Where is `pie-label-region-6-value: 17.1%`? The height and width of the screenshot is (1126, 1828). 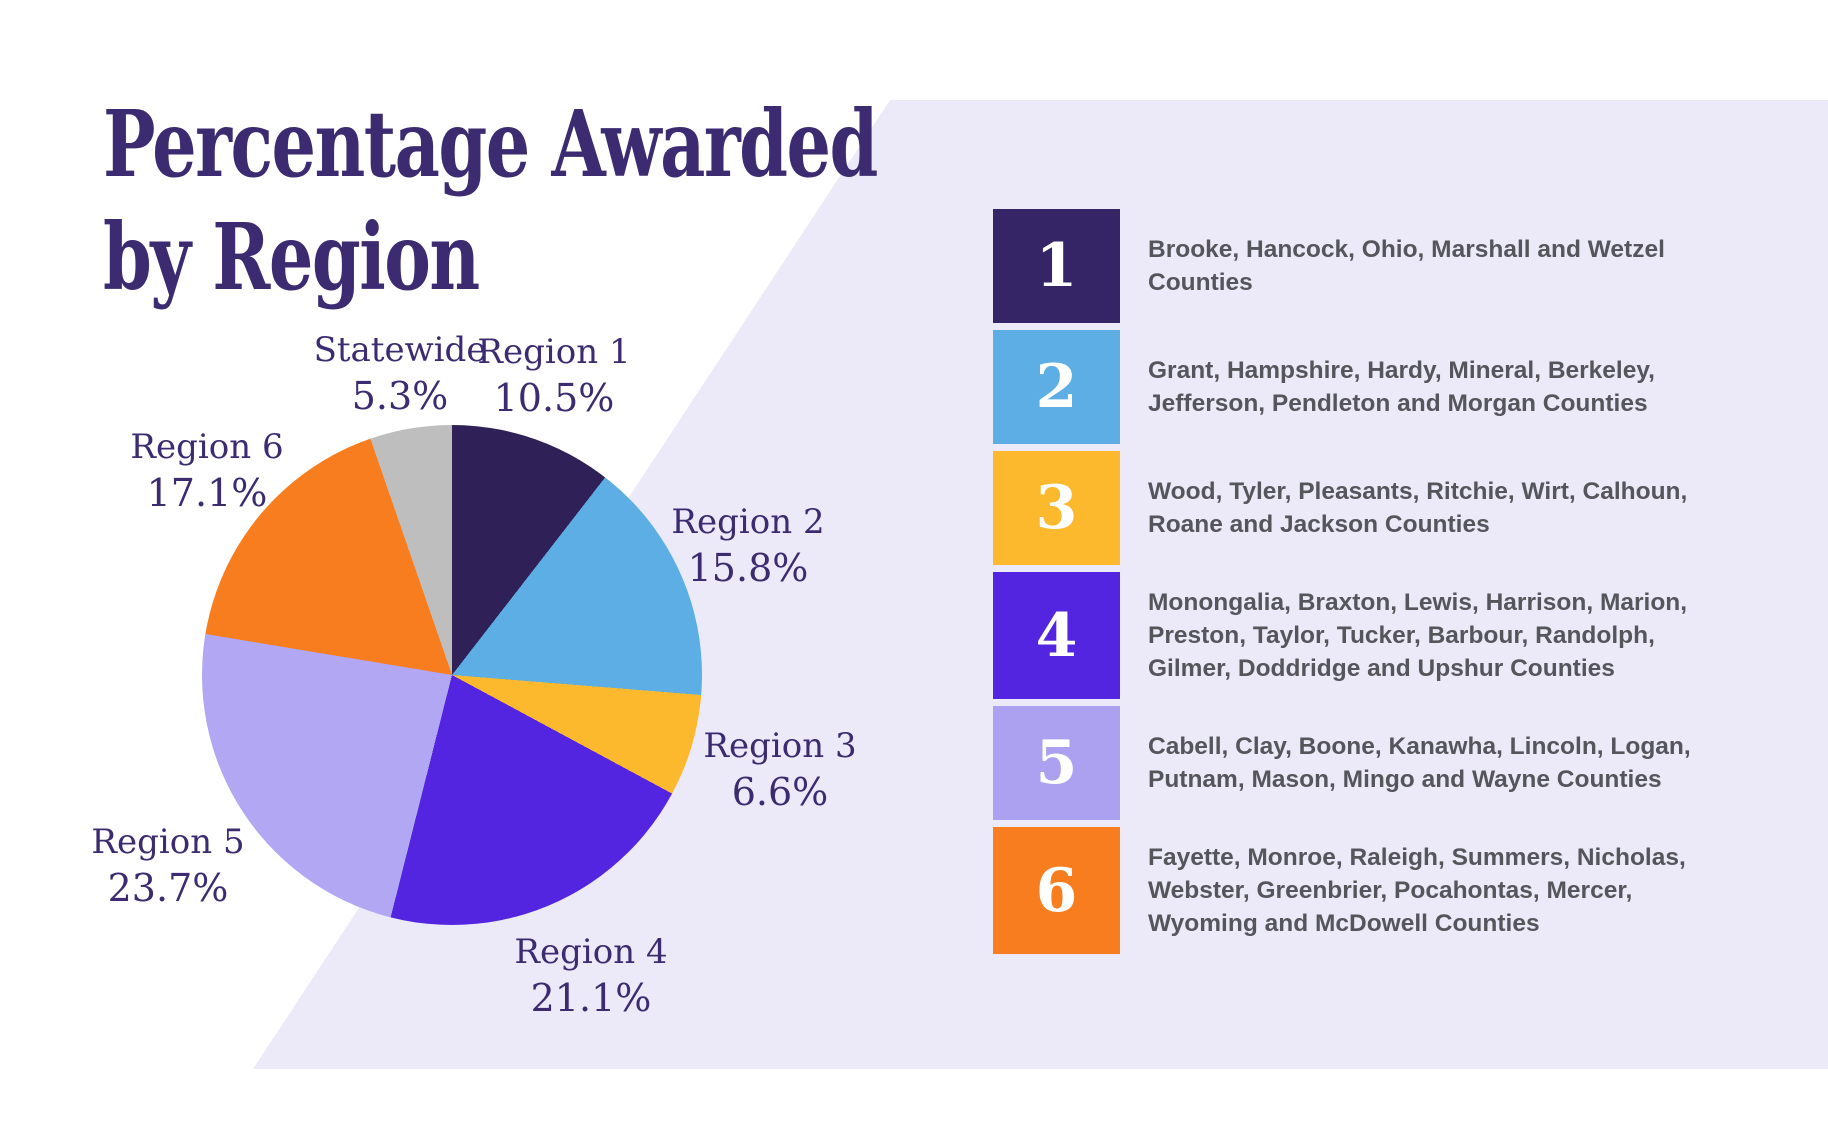
pie-label-region-6-value: 17.1% is located at coordinates (207, 493).